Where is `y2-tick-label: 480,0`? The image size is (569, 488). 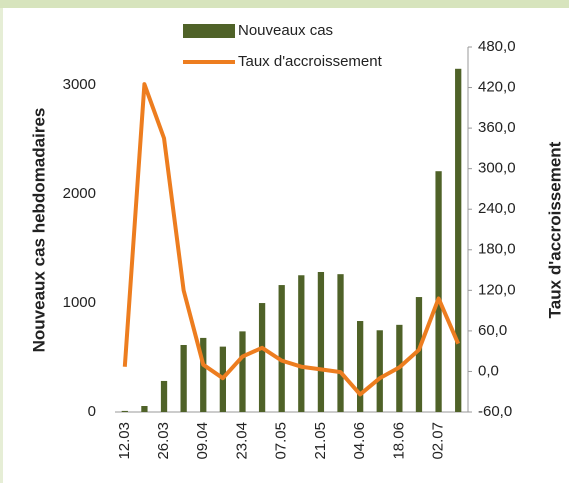
y2-tick-label: 480,0 is located at coordinates (497, 46).